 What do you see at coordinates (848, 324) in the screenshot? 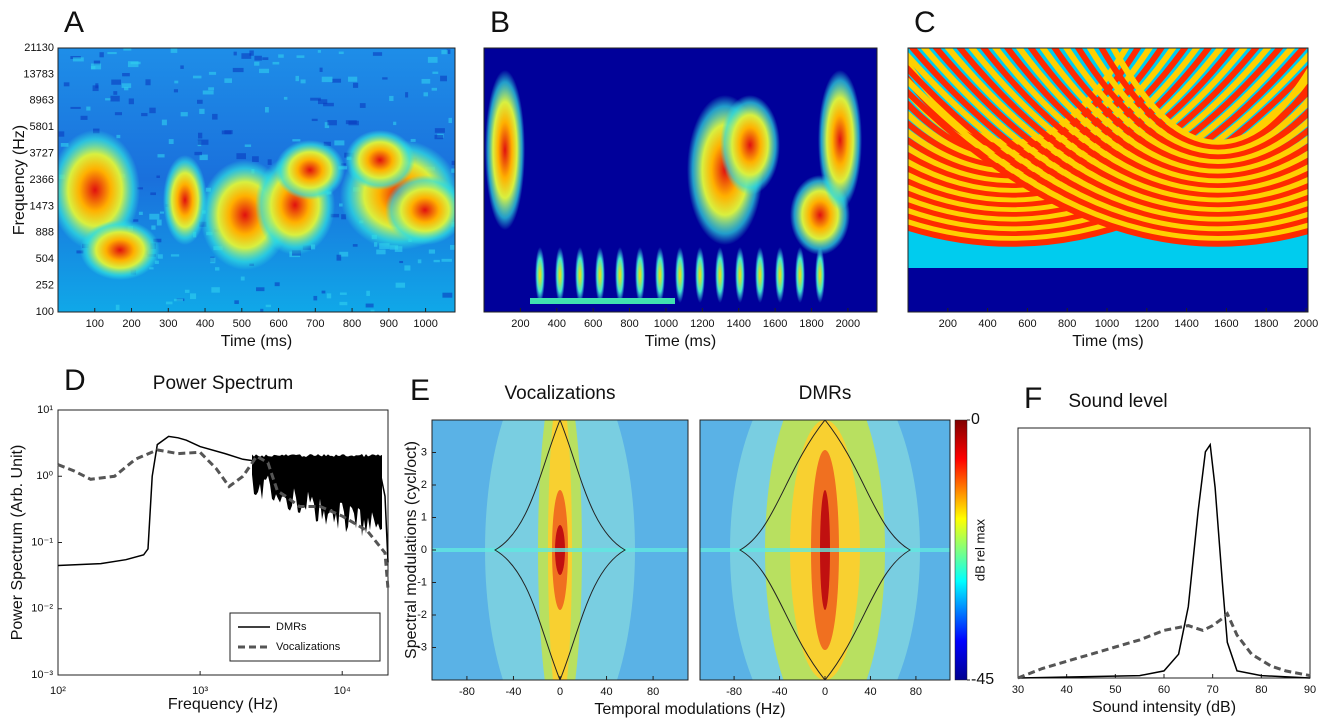
I see `x-tick-label: 2000` at bounding box center [848, 324].